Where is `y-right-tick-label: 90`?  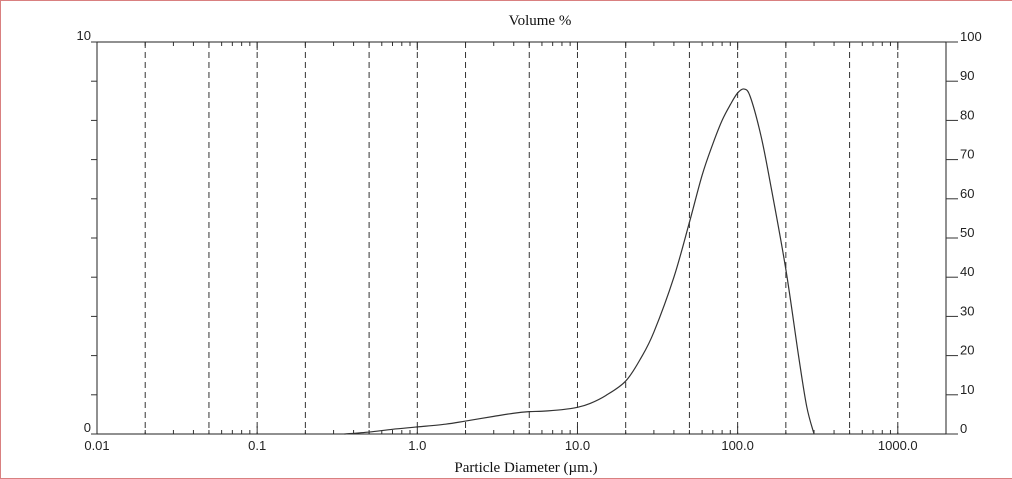
y-right-tick-label: 90 is located at coordinates (967, 75).